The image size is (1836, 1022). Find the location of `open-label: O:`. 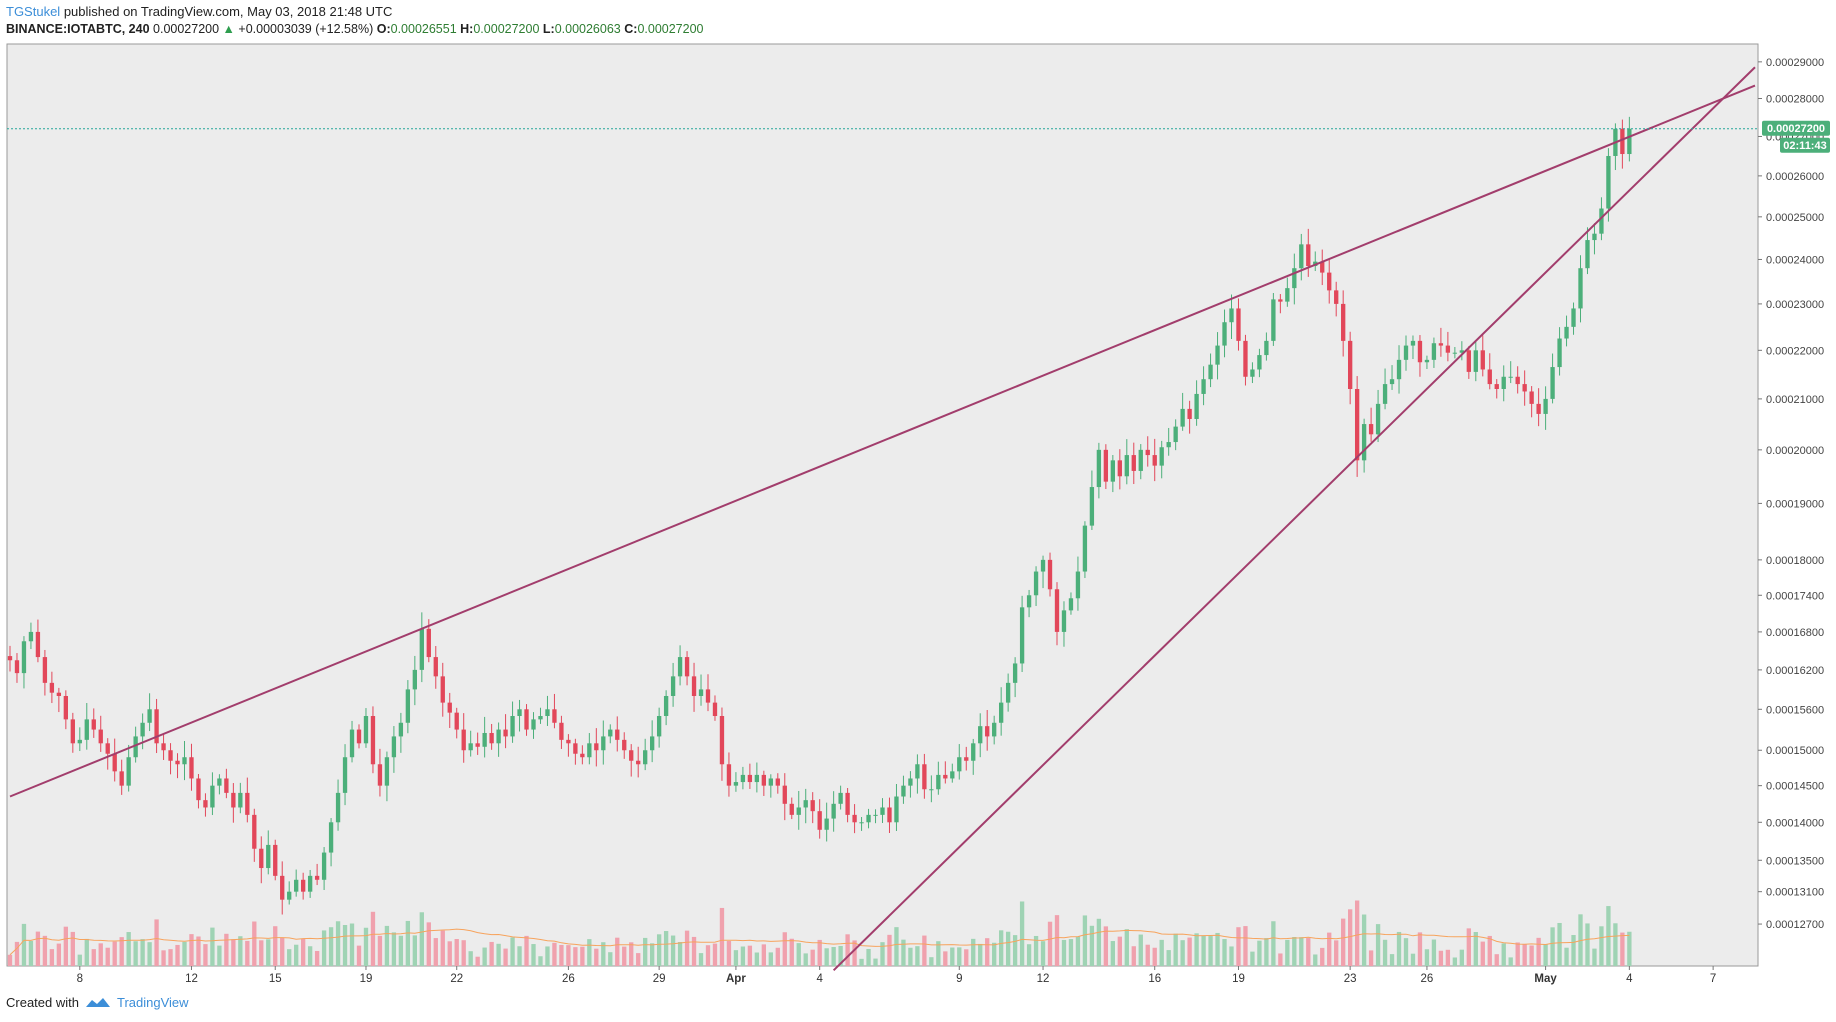

open-label: O: is located at coordinates (383, 29).